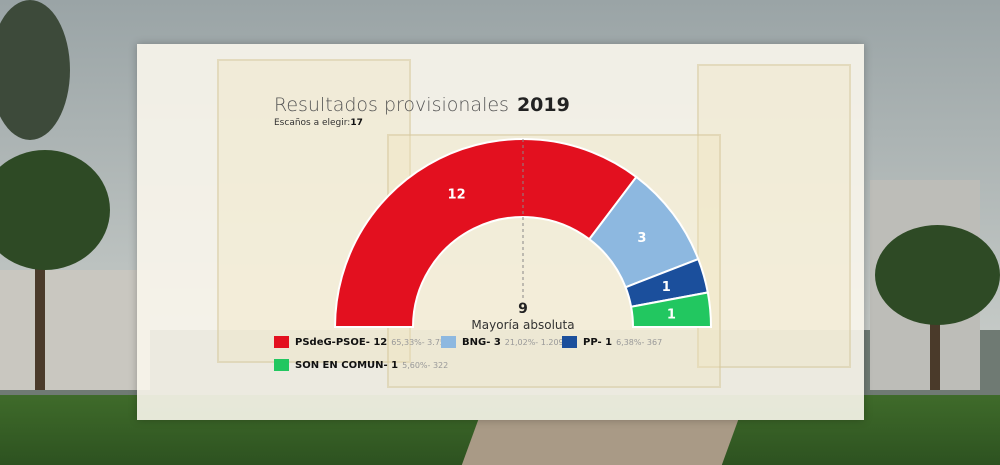 The image size is (1000, 465). I want to click on chart-title-year: 2019, so click(543, 105).